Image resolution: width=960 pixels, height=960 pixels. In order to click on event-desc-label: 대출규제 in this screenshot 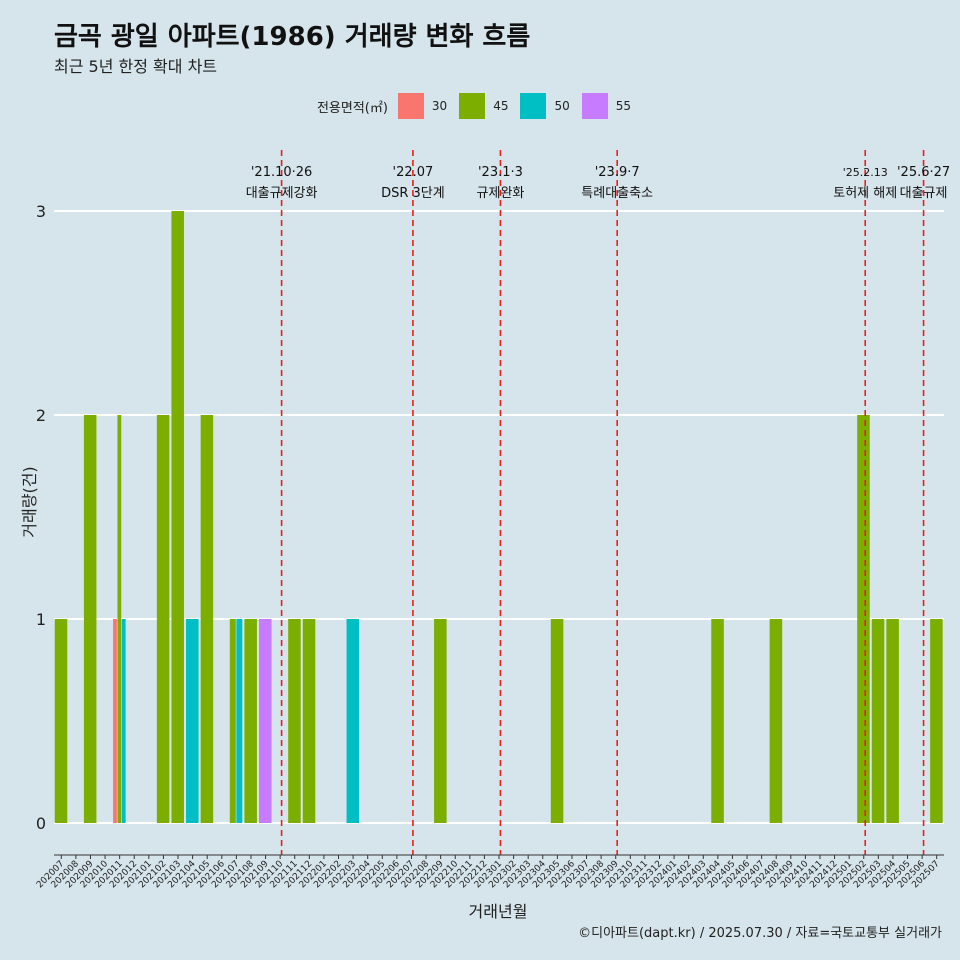, I will do `click(924, 193)`.